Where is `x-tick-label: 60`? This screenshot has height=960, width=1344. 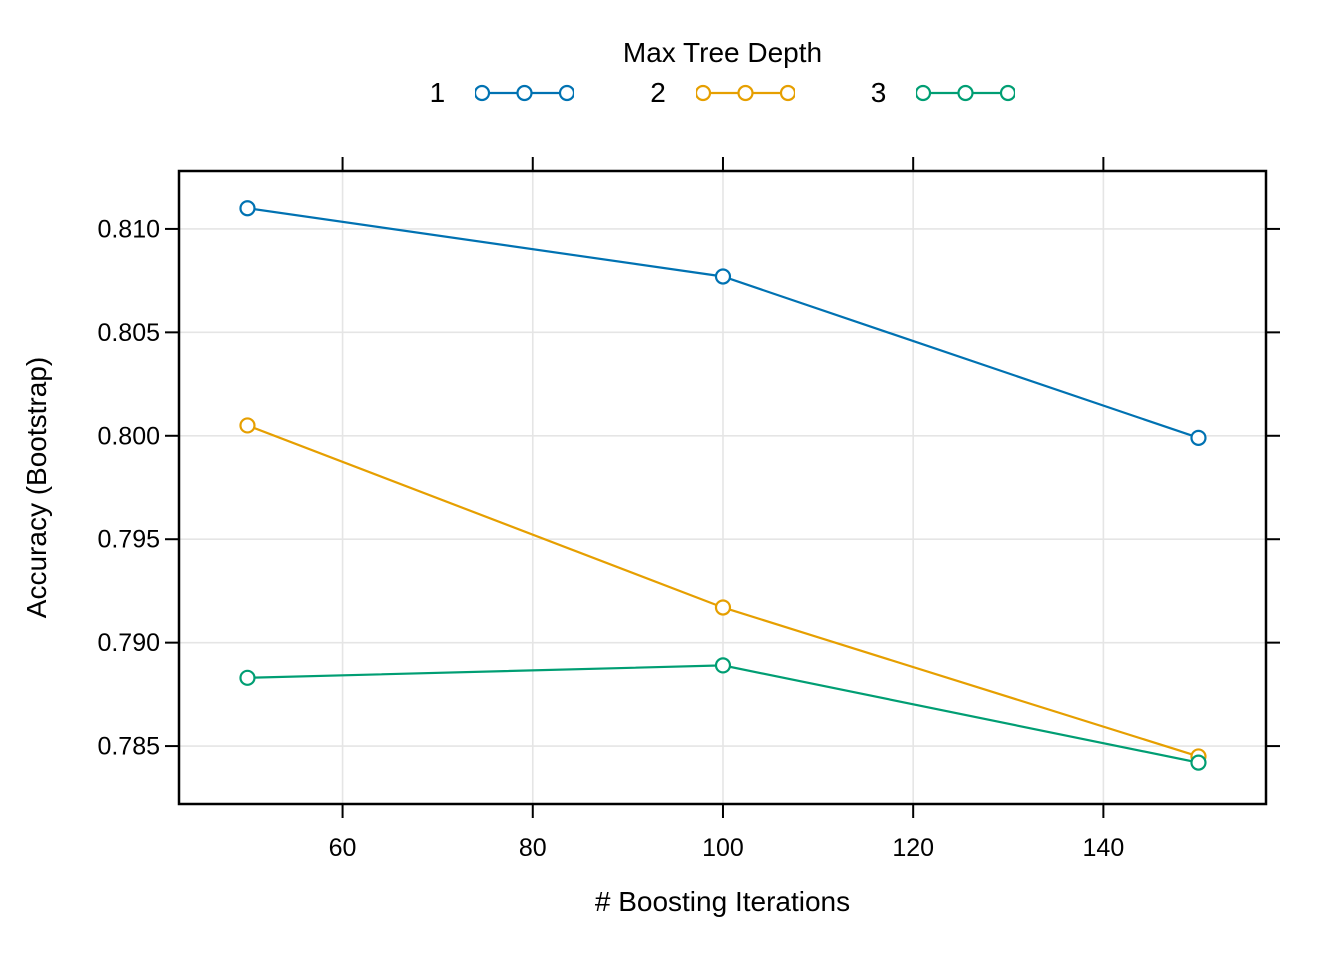
x-tick-label: 60 is located at coordinates (343, 848).